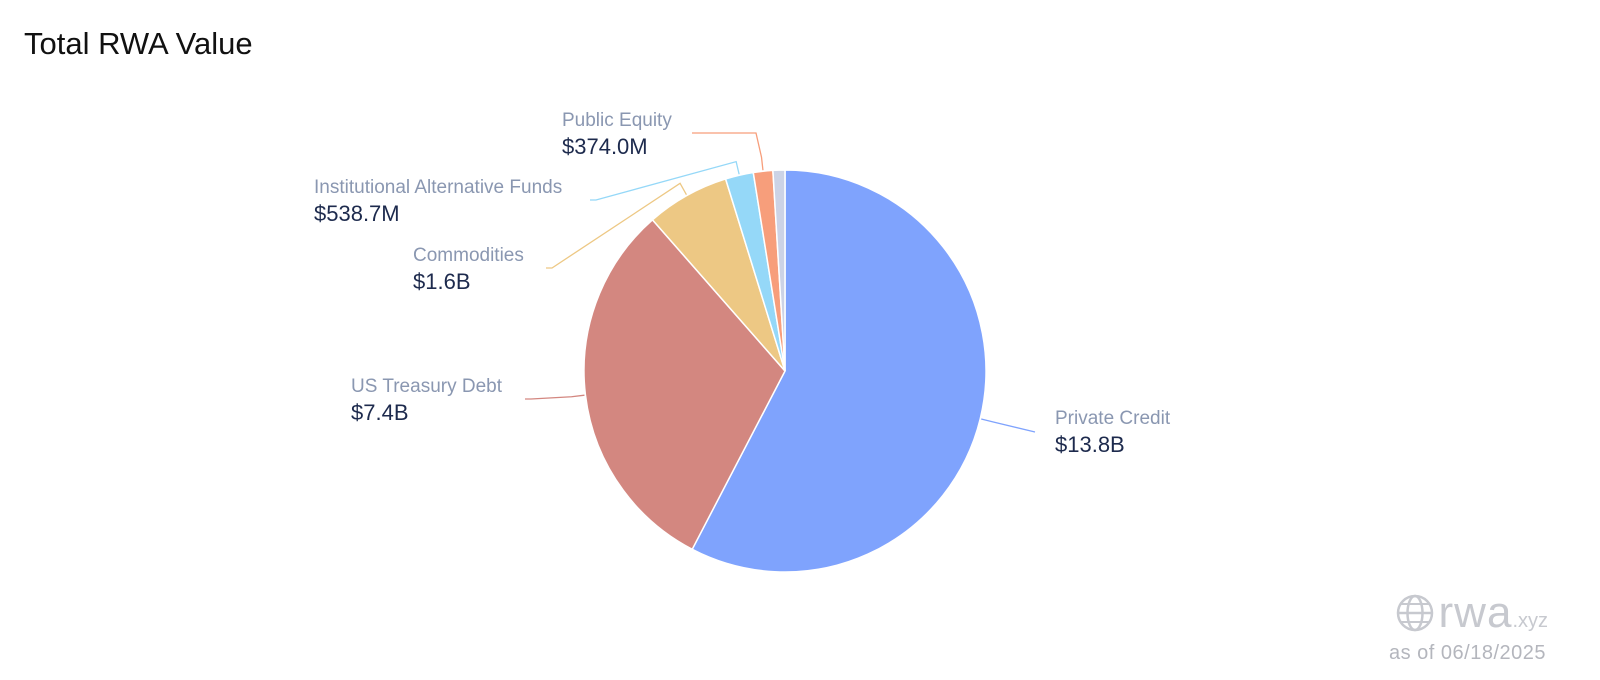 The height and width of the screenshot is (680, 1600). What do you see at coordinates (1113, 418) in the screenshot?
I see `slice-label-name: Private Credit` at bounding box center [1113, 418].